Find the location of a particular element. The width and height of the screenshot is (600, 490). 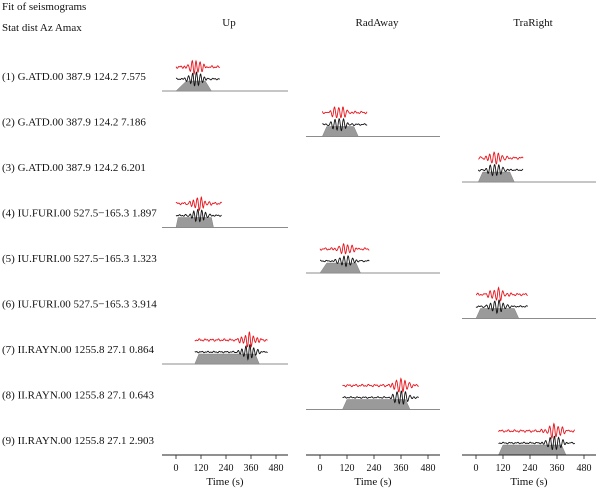

x-tick-label-480-traright: 480 is located at coordinates (584, 468).